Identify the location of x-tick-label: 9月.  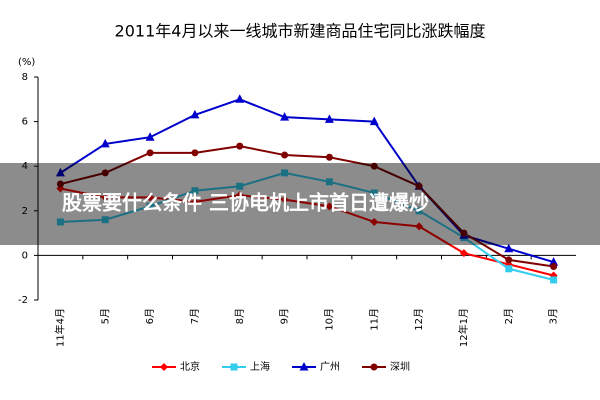
(285, 316).